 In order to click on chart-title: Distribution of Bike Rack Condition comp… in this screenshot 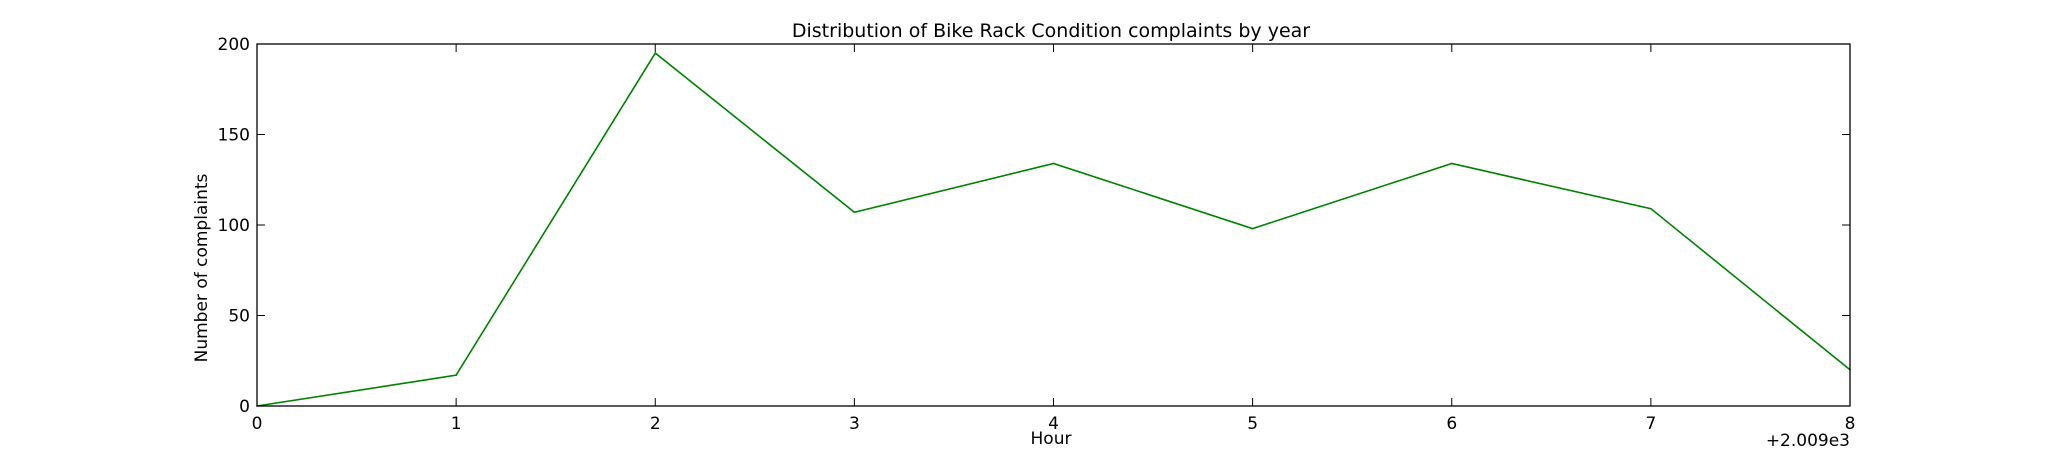, I will do `click(1051, 31)`.